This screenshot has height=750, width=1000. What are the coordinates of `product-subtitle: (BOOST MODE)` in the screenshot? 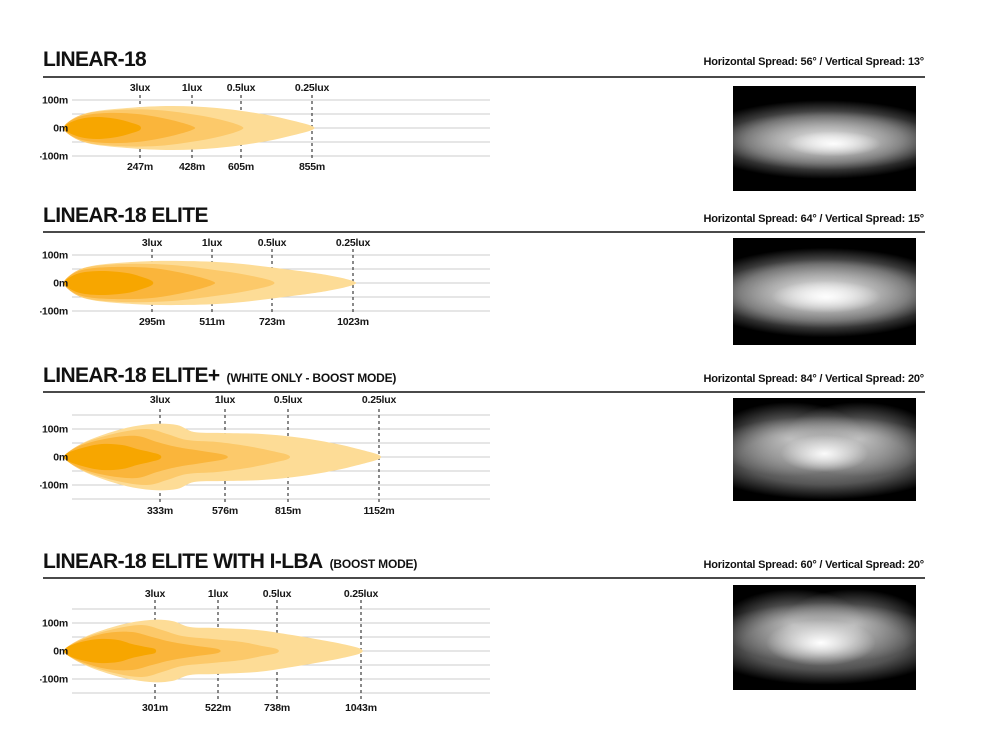 It's located at (373, 564).